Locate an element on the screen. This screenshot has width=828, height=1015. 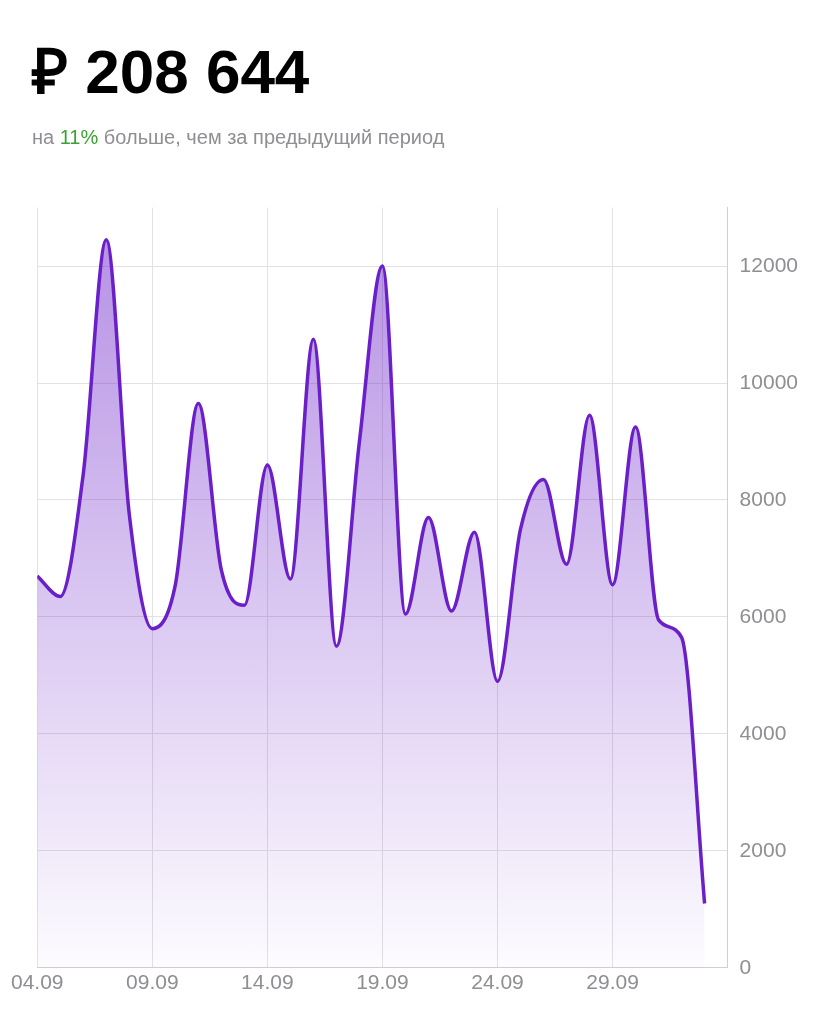
y-tick-label: 6000 is located at coordinates (763, 615).